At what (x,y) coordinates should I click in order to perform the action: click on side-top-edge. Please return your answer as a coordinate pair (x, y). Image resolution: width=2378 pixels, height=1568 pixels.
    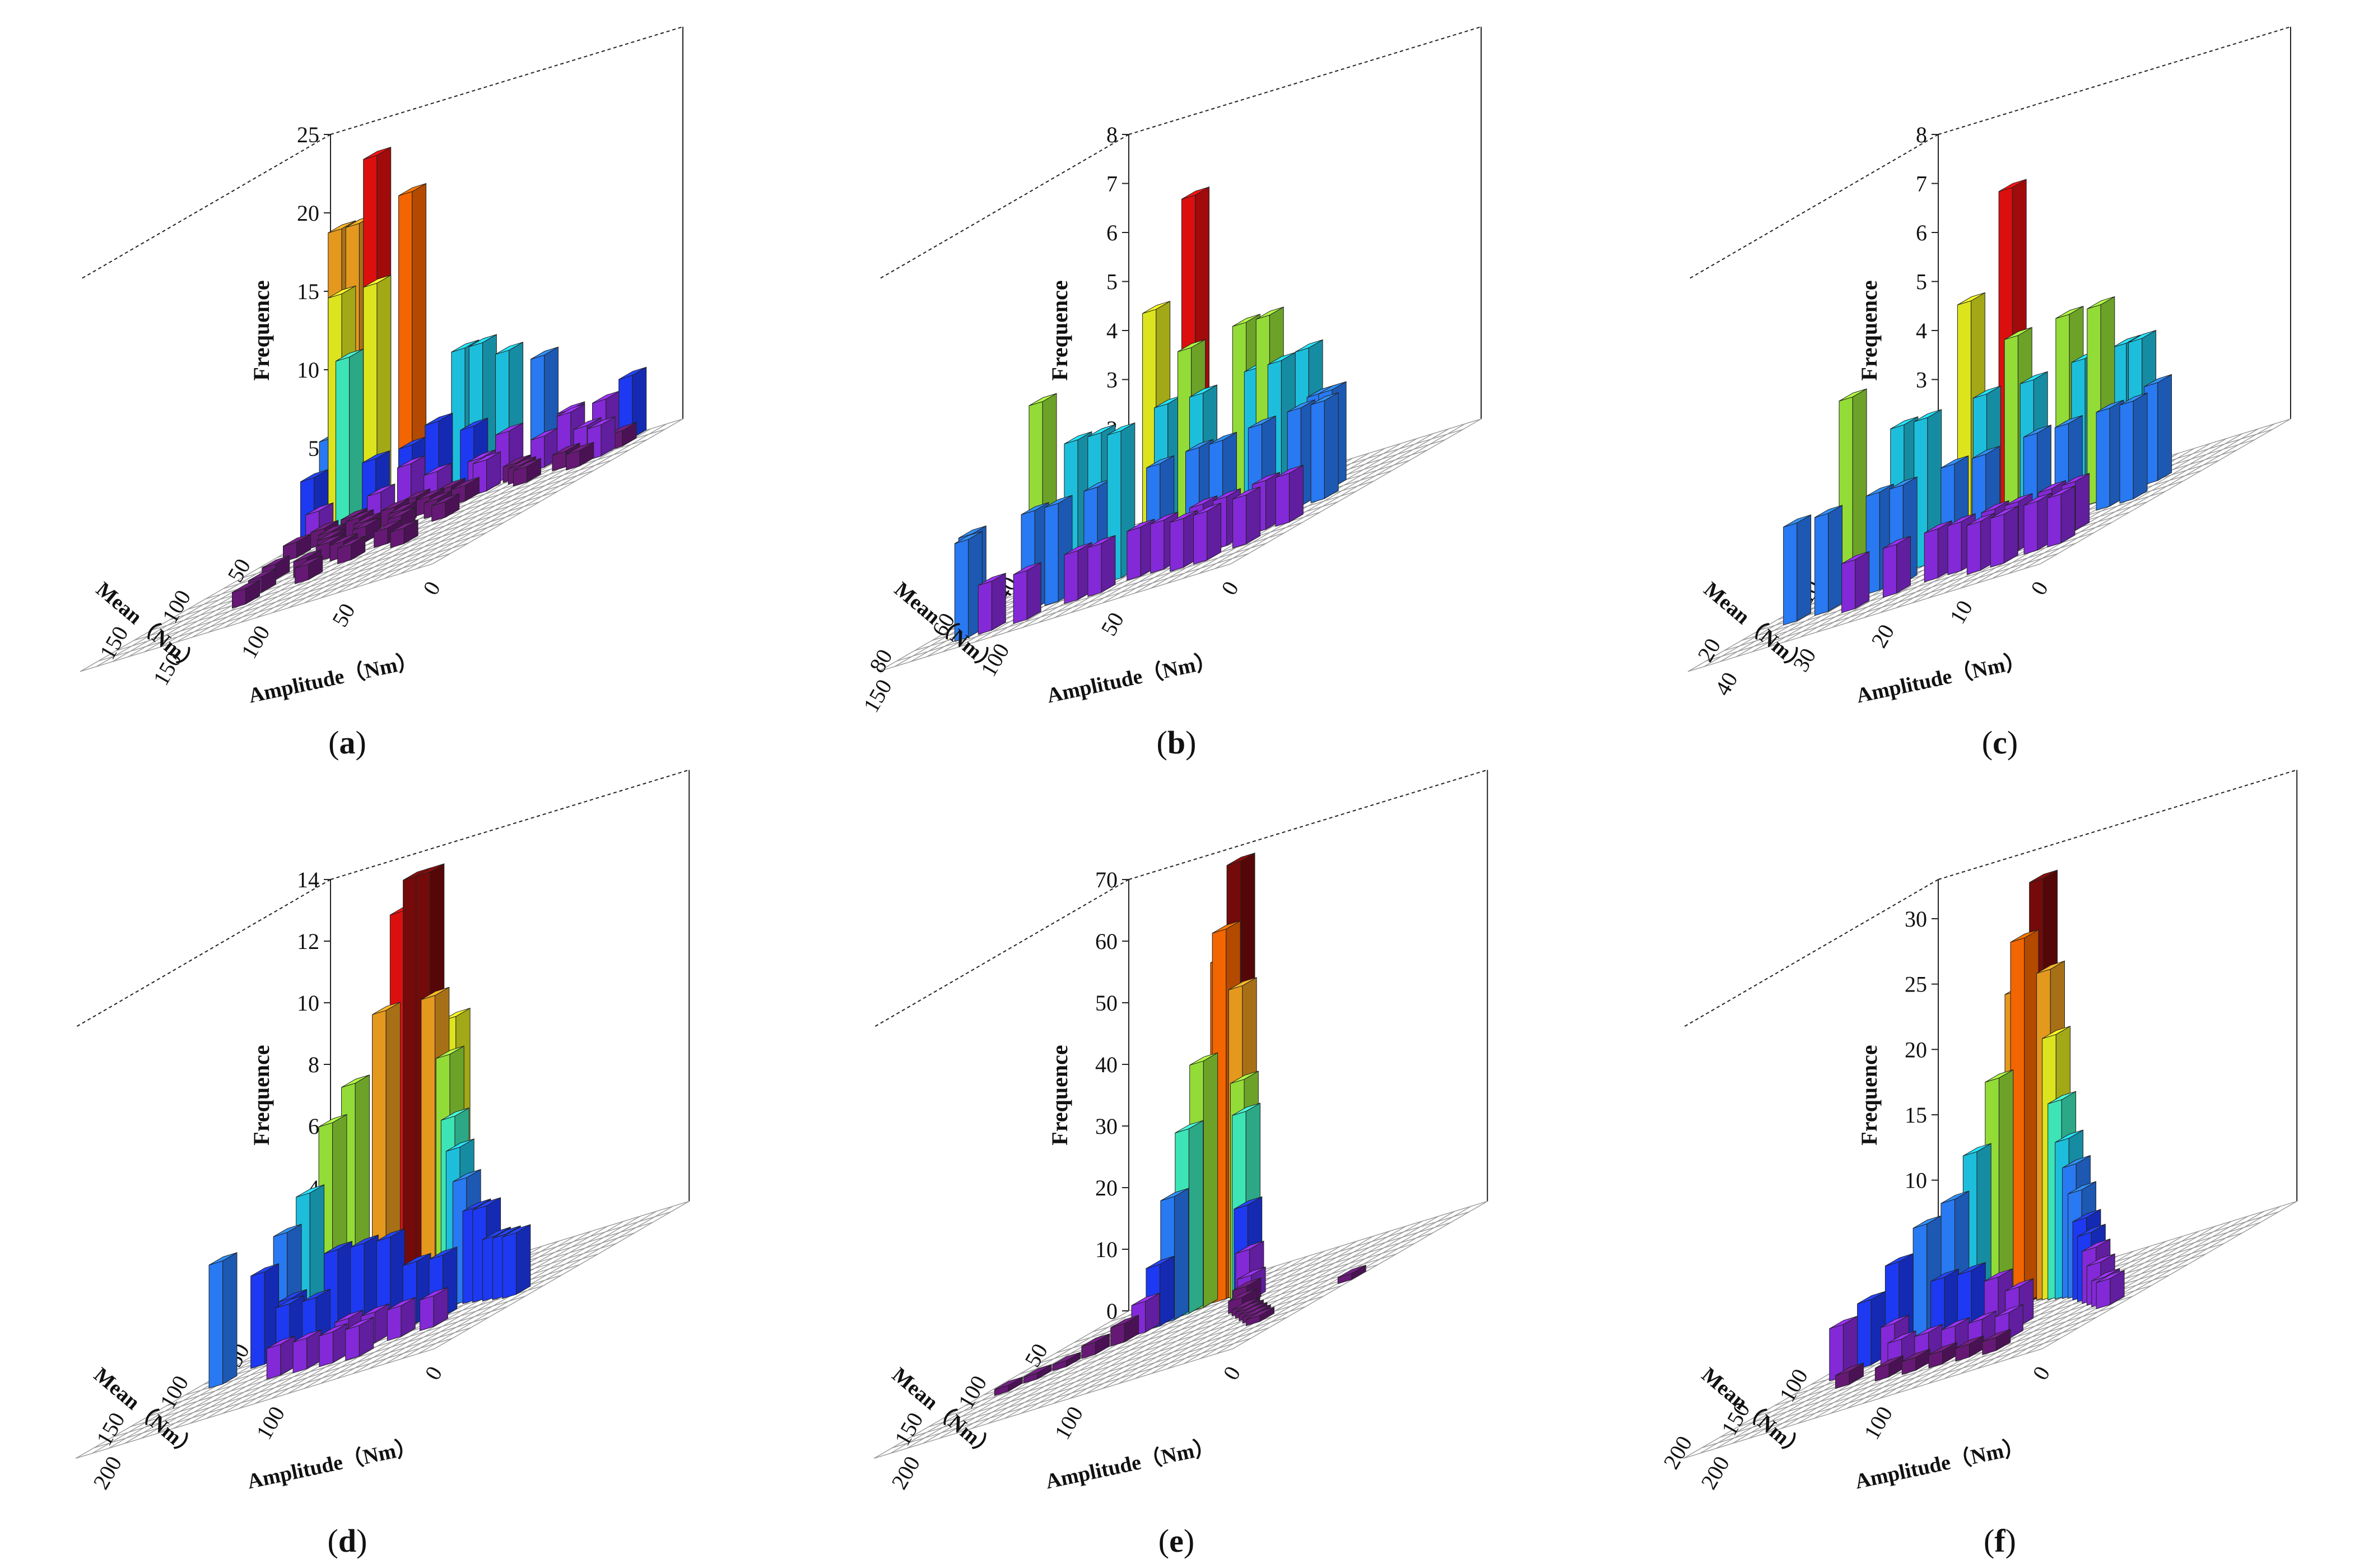
    Looking at the image, I should click on (203, 953).